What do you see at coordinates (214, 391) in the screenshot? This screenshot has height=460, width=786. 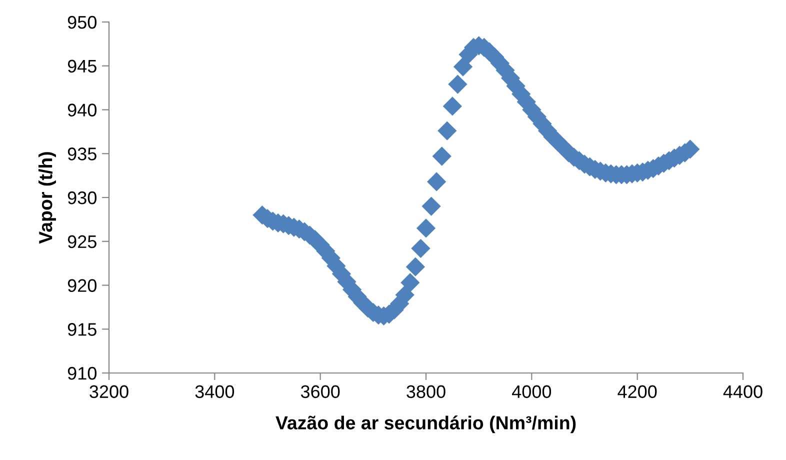 I see `x-tick-label: 3400` at bounding box center [214, 391].